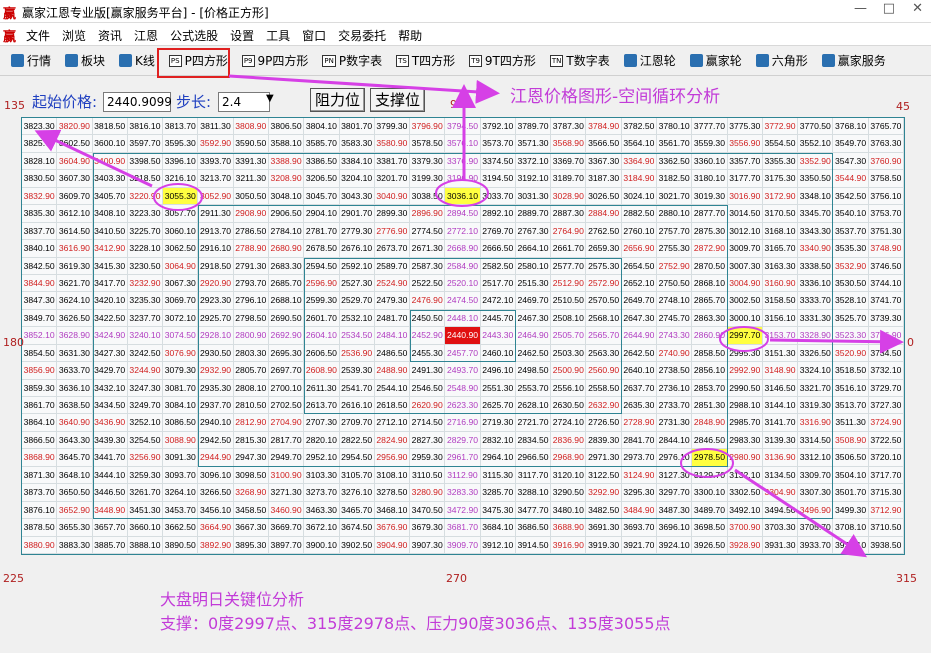  What do you see at coordinates (780, 301) in the screenshot?
I see `grid-cell: 3158.50` at bounding box center [780, 301].